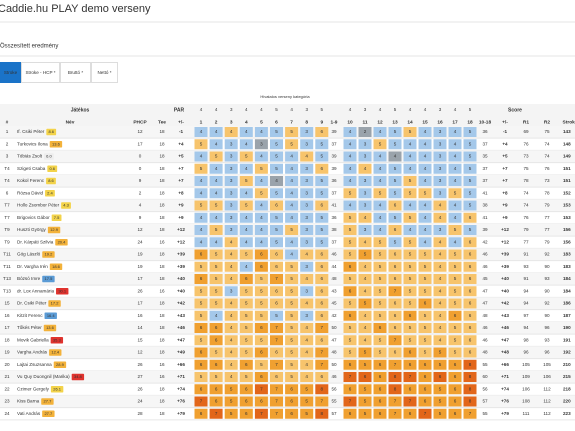 The width and height of the screenshot is (575, 431). What do you see at coordinates (440, 122) in the screenshot?
I see `column-header: 16` at bounding box center [440, 122].